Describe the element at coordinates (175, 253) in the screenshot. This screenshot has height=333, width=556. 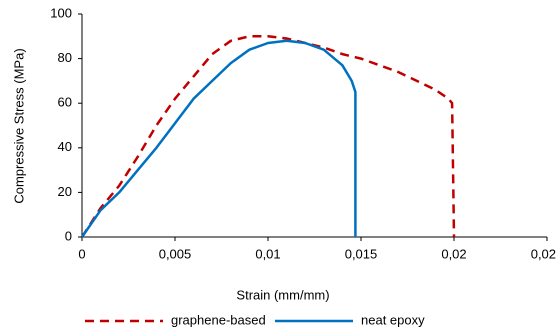
I see `x-tick-label: 0,005` at that location.